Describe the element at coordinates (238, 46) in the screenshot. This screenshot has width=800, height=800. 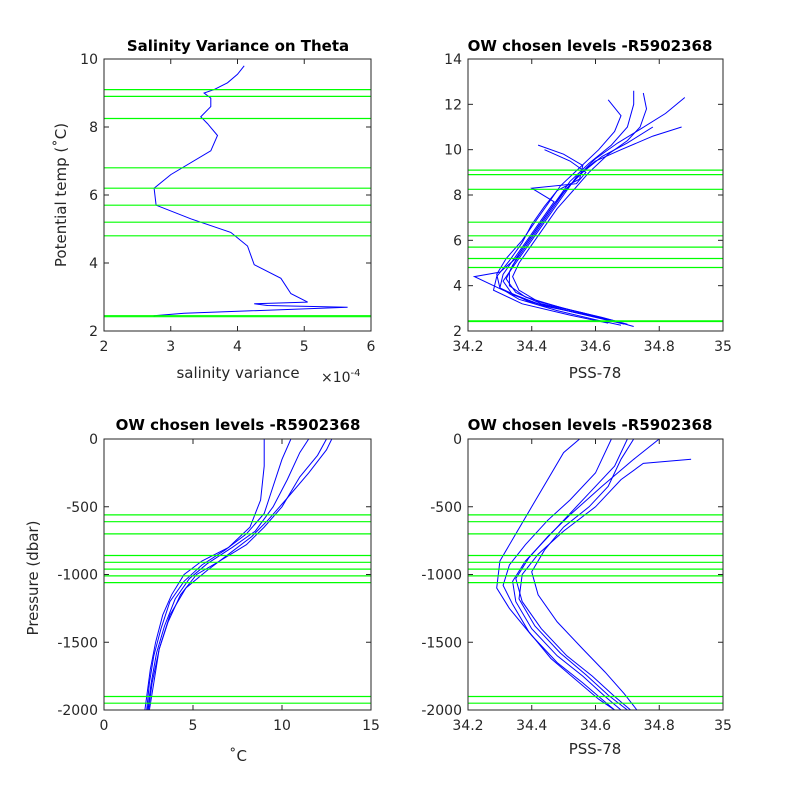
I see `panel-title: Salinity Variance on Theta` at that location.